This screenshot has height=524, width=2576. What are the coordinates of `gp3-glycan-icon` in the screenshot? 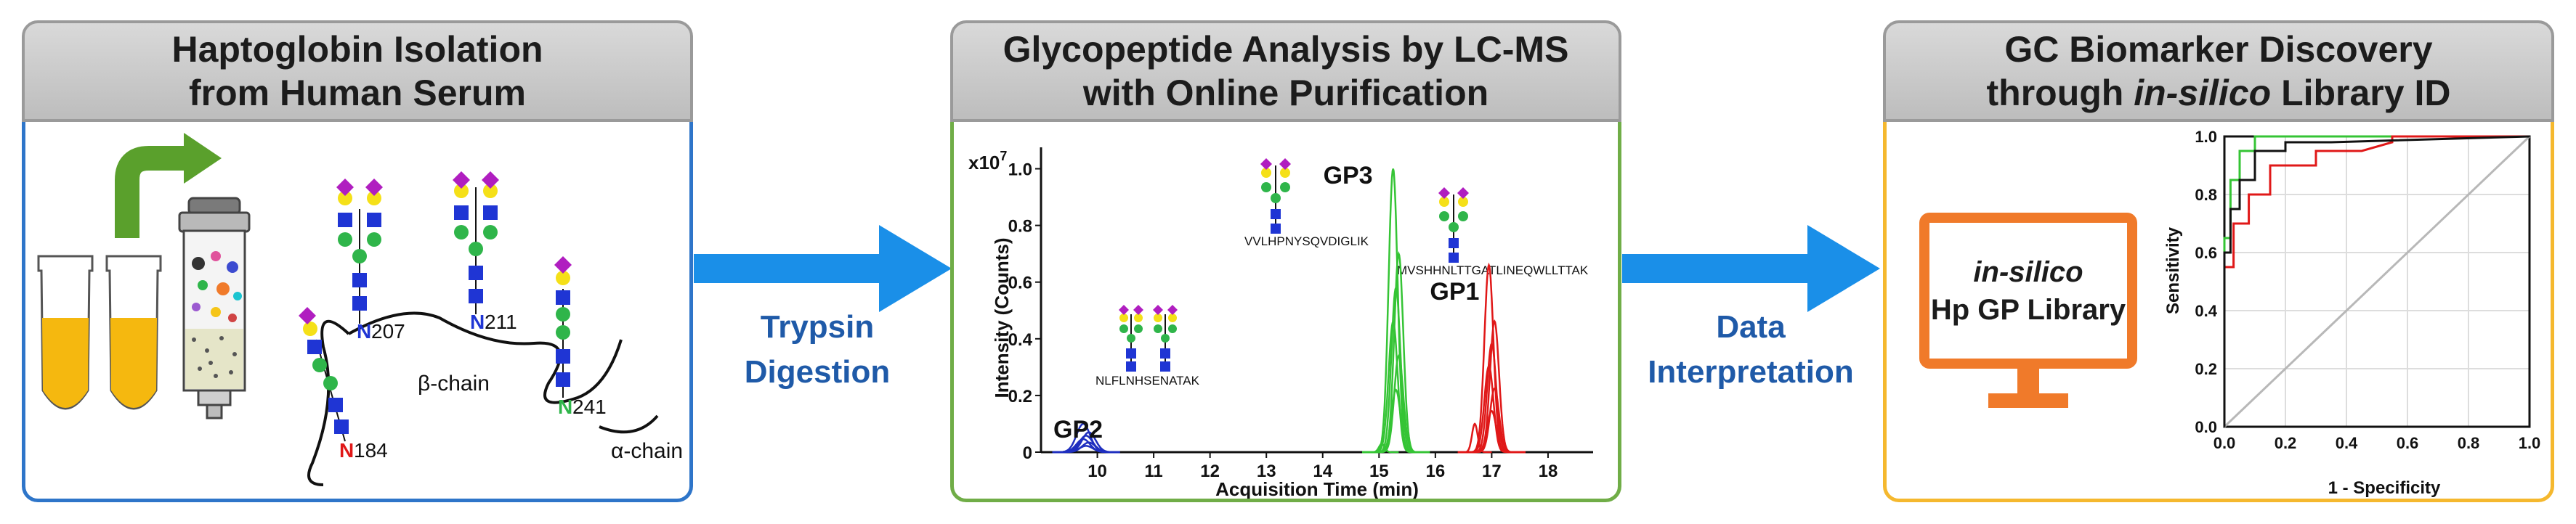 It's located at (1275, 196).